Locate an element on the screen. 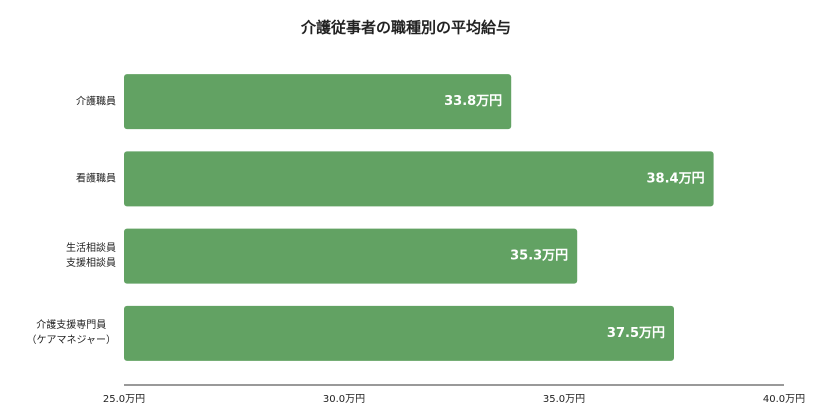  value-label: 35.3万円 is located at coordinates (539, 256).